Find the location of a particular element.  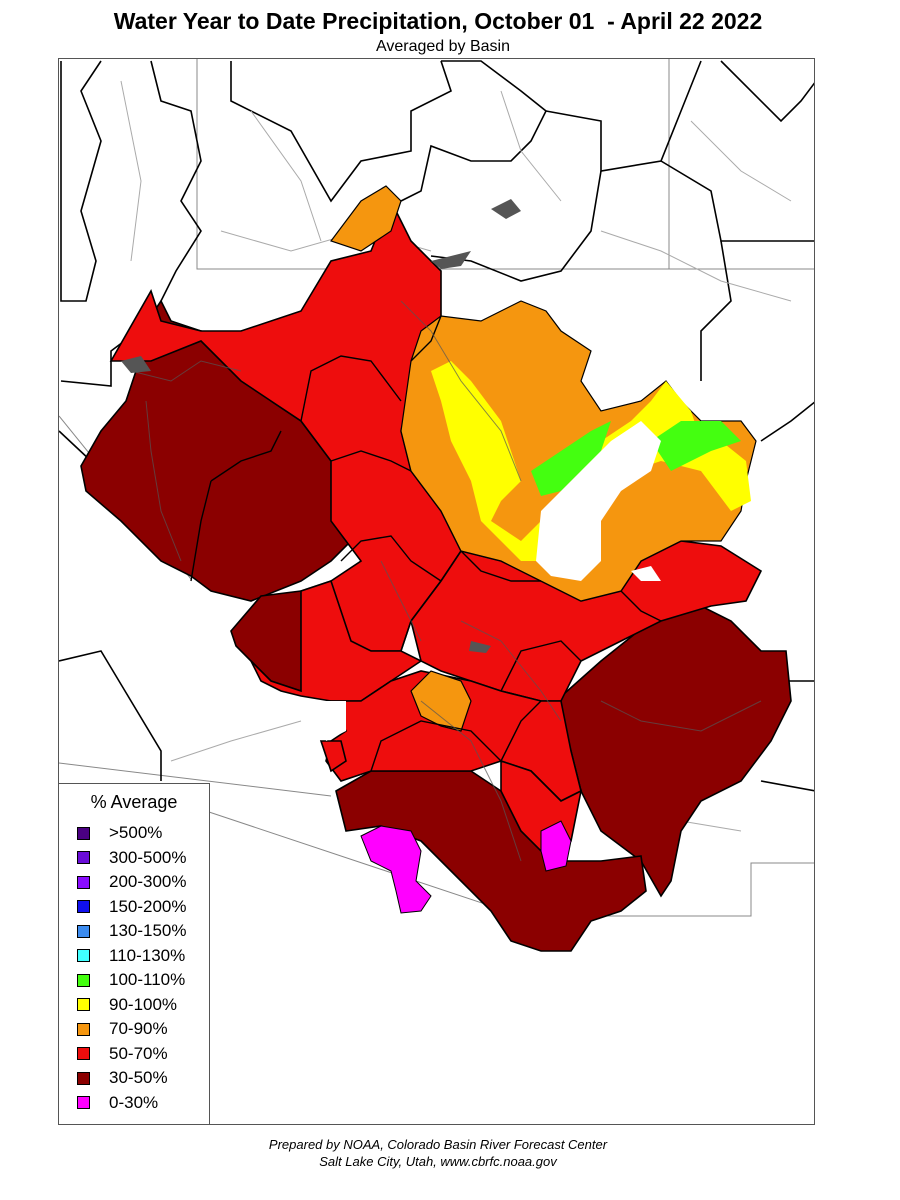

legend-item: 200-300% is located at coordinates (132, 882).